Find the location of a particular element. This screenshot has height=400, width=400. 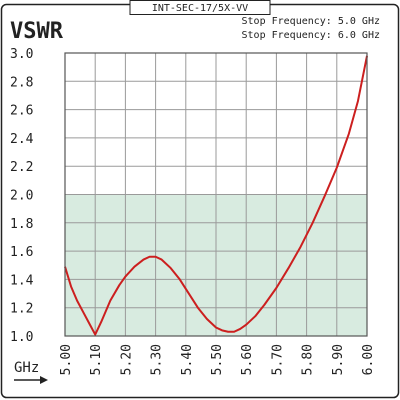

x-tick-label: 5.00 is located at coordinates (66, 359).